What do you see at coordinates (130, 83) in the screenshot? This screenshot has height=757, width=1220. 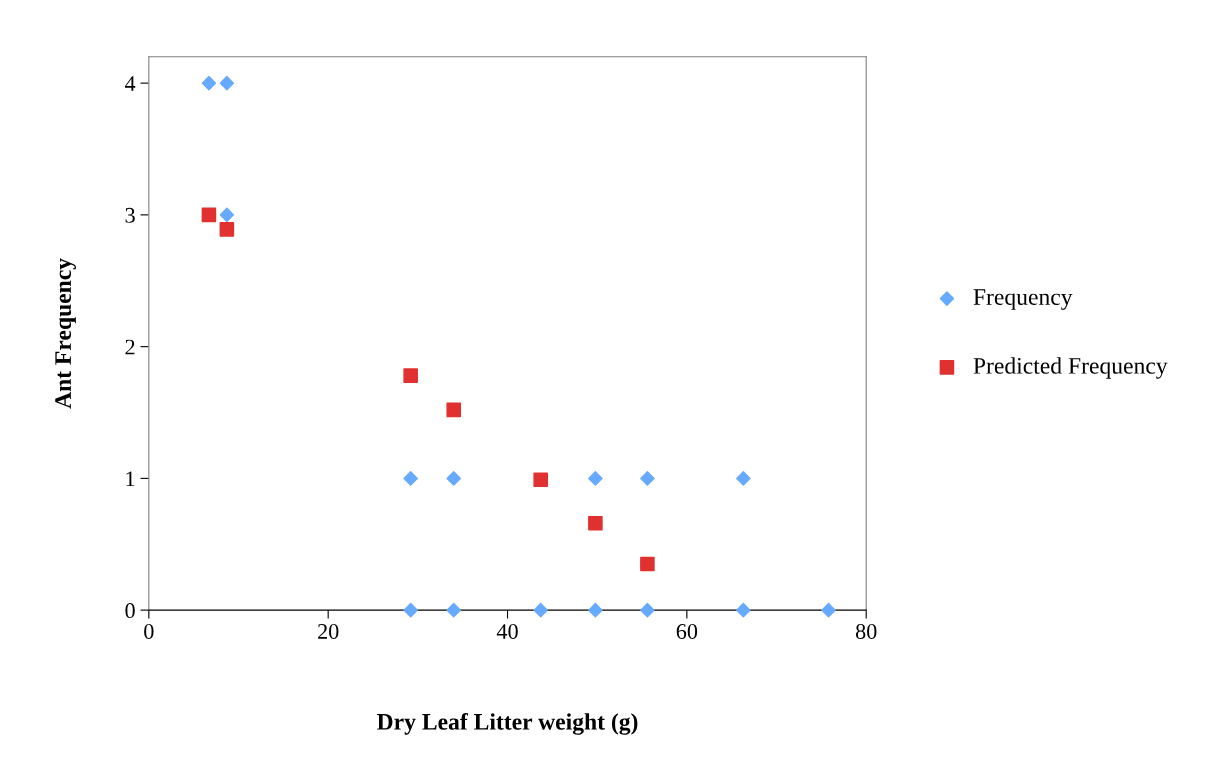 I see `y-tick-label: 4` at bounding box center [130, 83].